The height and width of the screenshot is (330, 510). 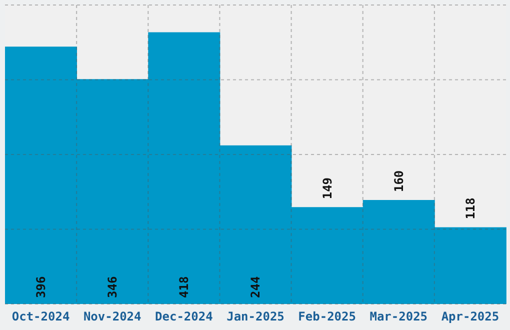 What do you see at coordinates (399, 181) in the screenshot?
I see `data-label: 160` at bounding box center [399, 181].